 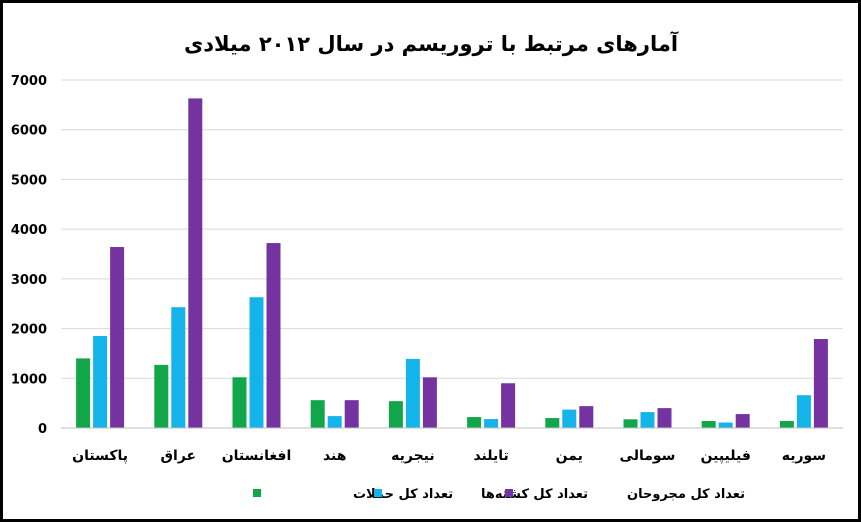 What do you see at coordinates (29, 230) in the screenshot?
I see `y-tick-label: 4000` at bounding box center [29, 230].